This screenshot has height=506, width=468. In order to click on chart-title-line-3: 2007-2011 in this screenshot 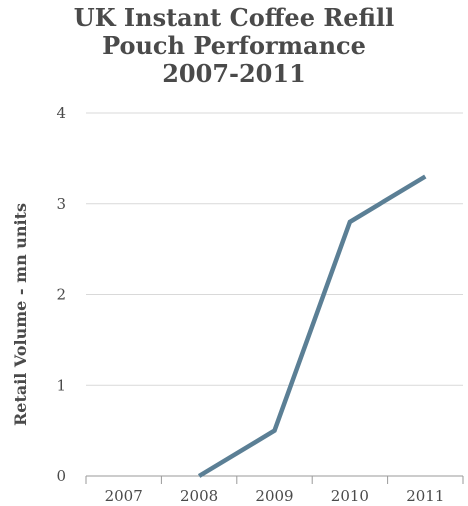, I will do `click(234, 73)`.